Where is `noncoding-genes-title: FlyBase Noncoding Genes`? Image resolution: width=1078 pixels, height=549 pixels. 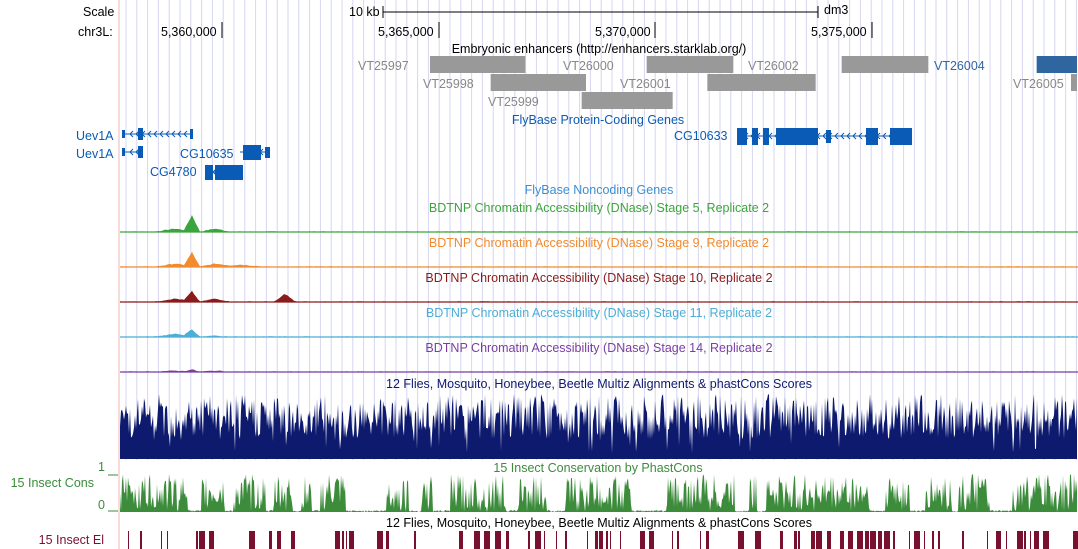 noncoding-genes-title: FlyBase Noncoding Genes is located at coordinates (599, 190).